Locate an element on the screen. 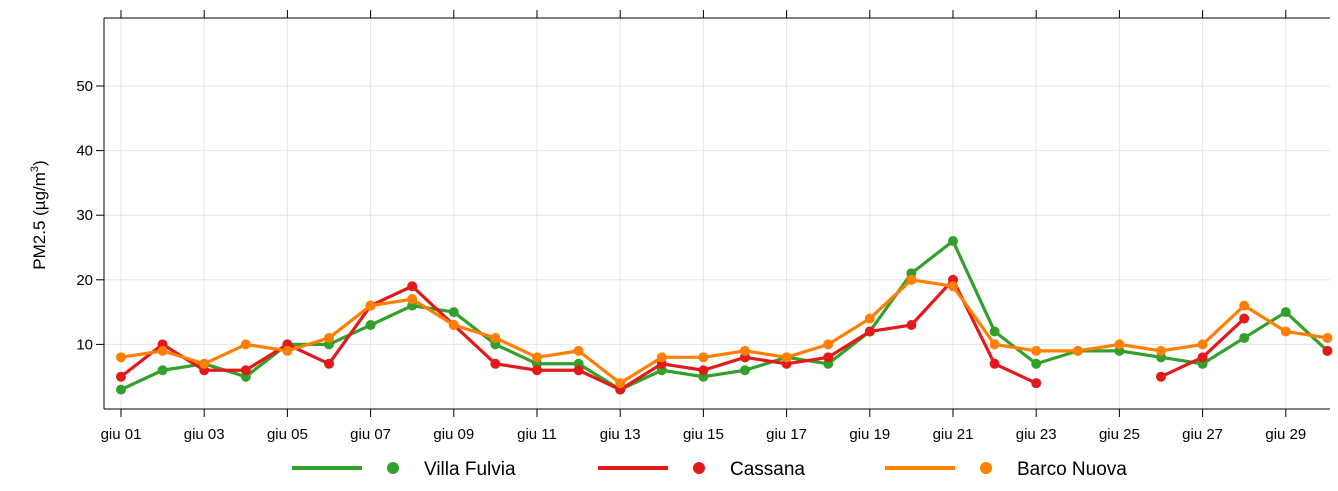  y-axis-title-close: ) is located at coordinates (39, 163).